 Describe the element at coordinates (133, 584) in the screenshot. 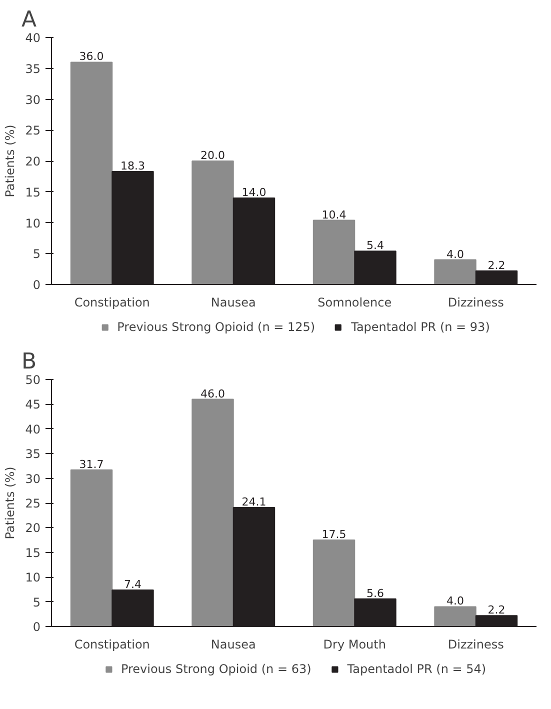

I see `text: 7.4` at that location.